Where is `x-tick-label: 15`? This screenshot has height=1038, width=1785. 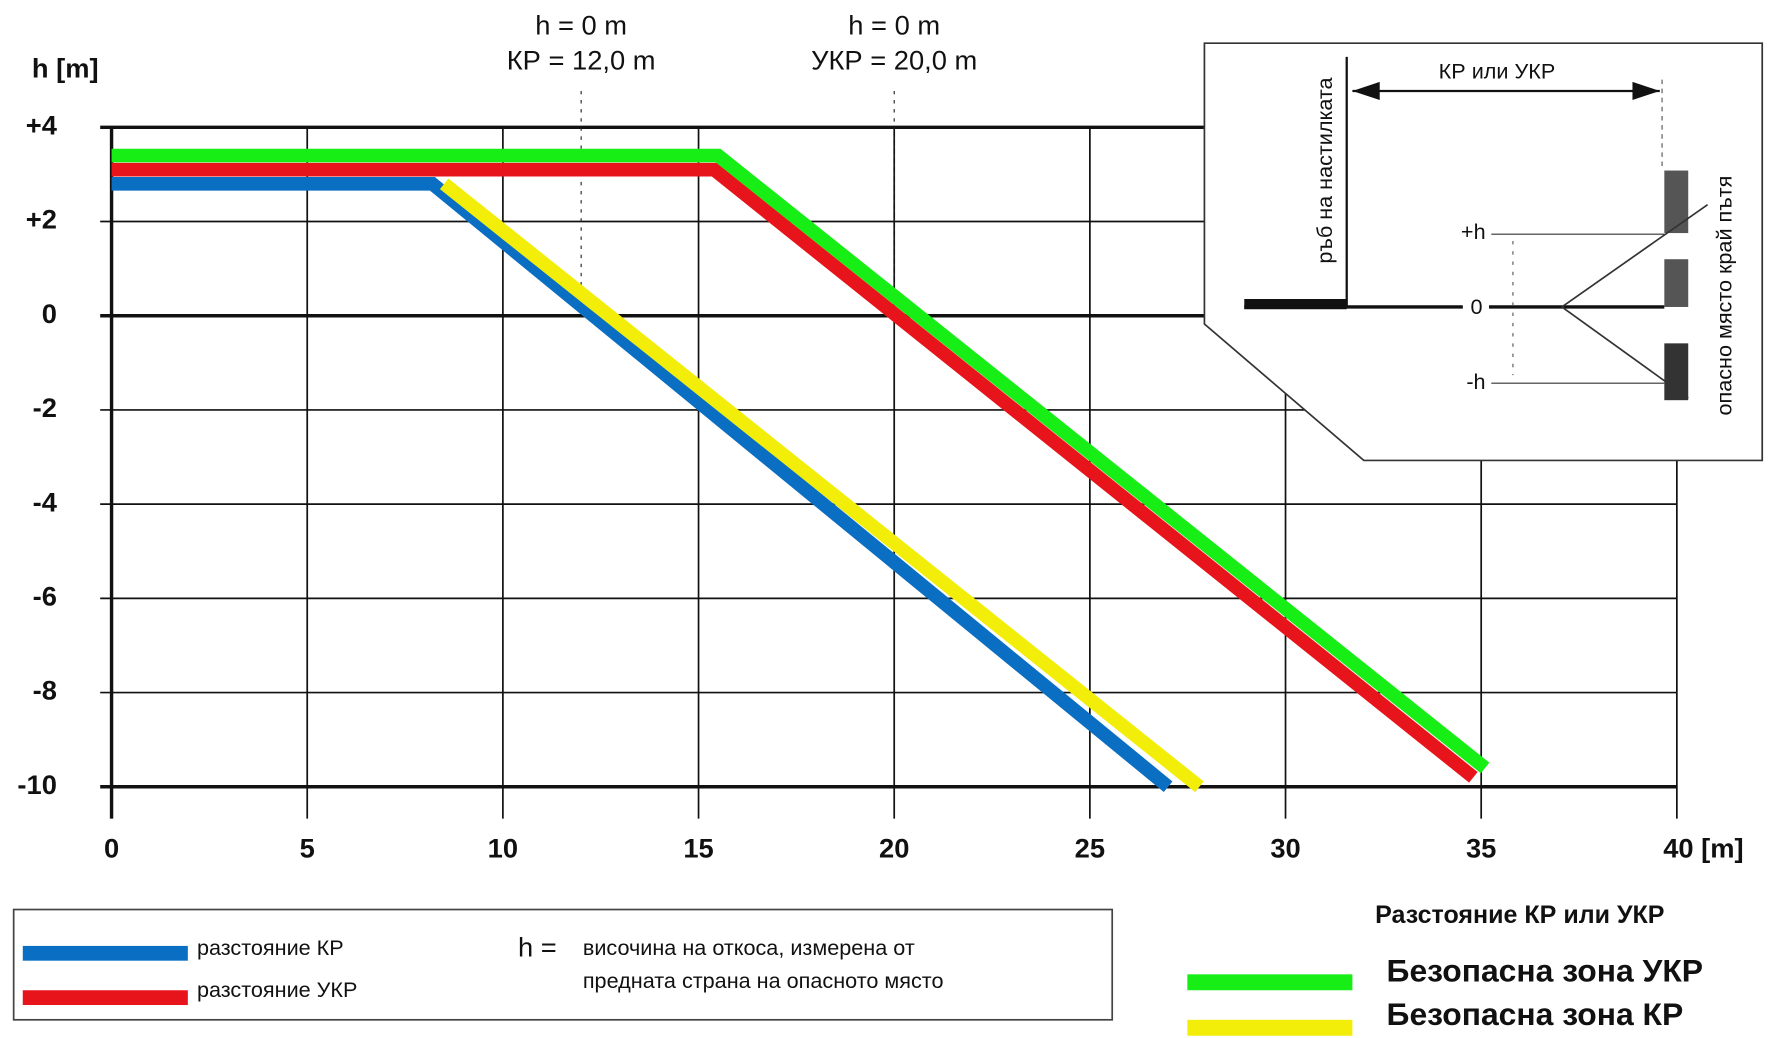
x-tick-label: 15 is located at coordinates (698, 848).